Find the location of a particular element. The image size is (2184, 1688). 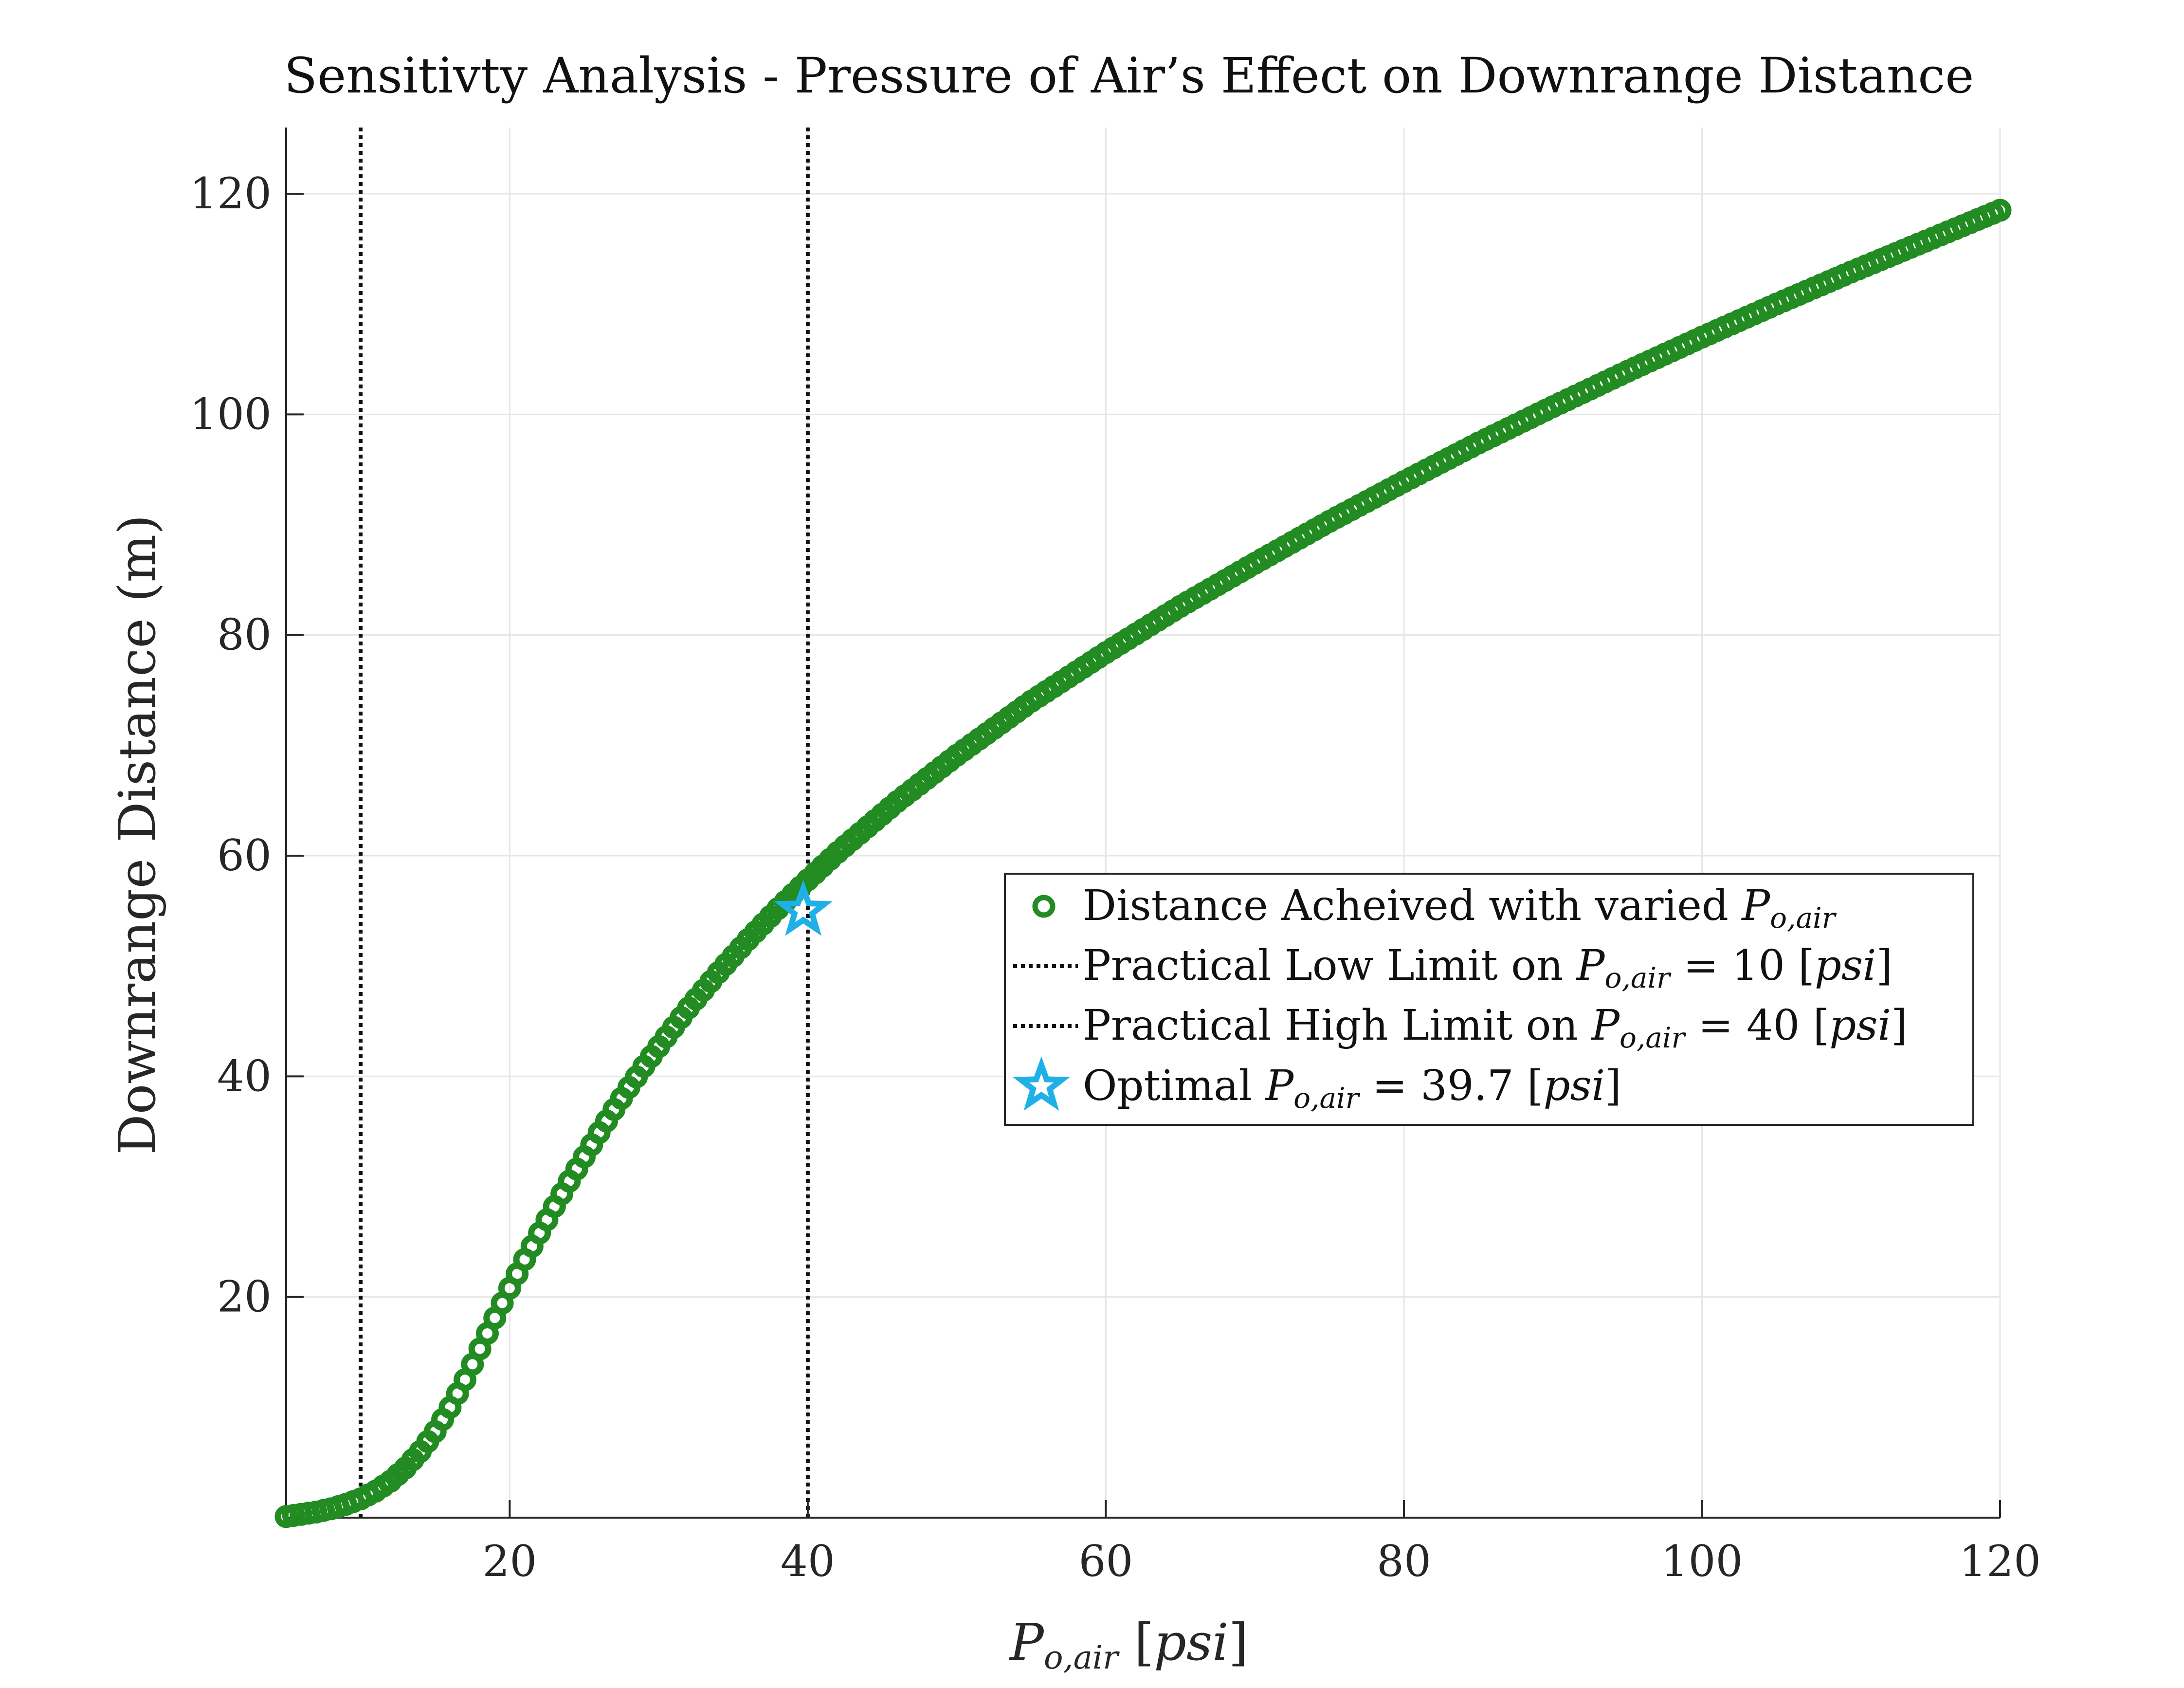

optimal-star-marker is located at coordinates (803, 908).